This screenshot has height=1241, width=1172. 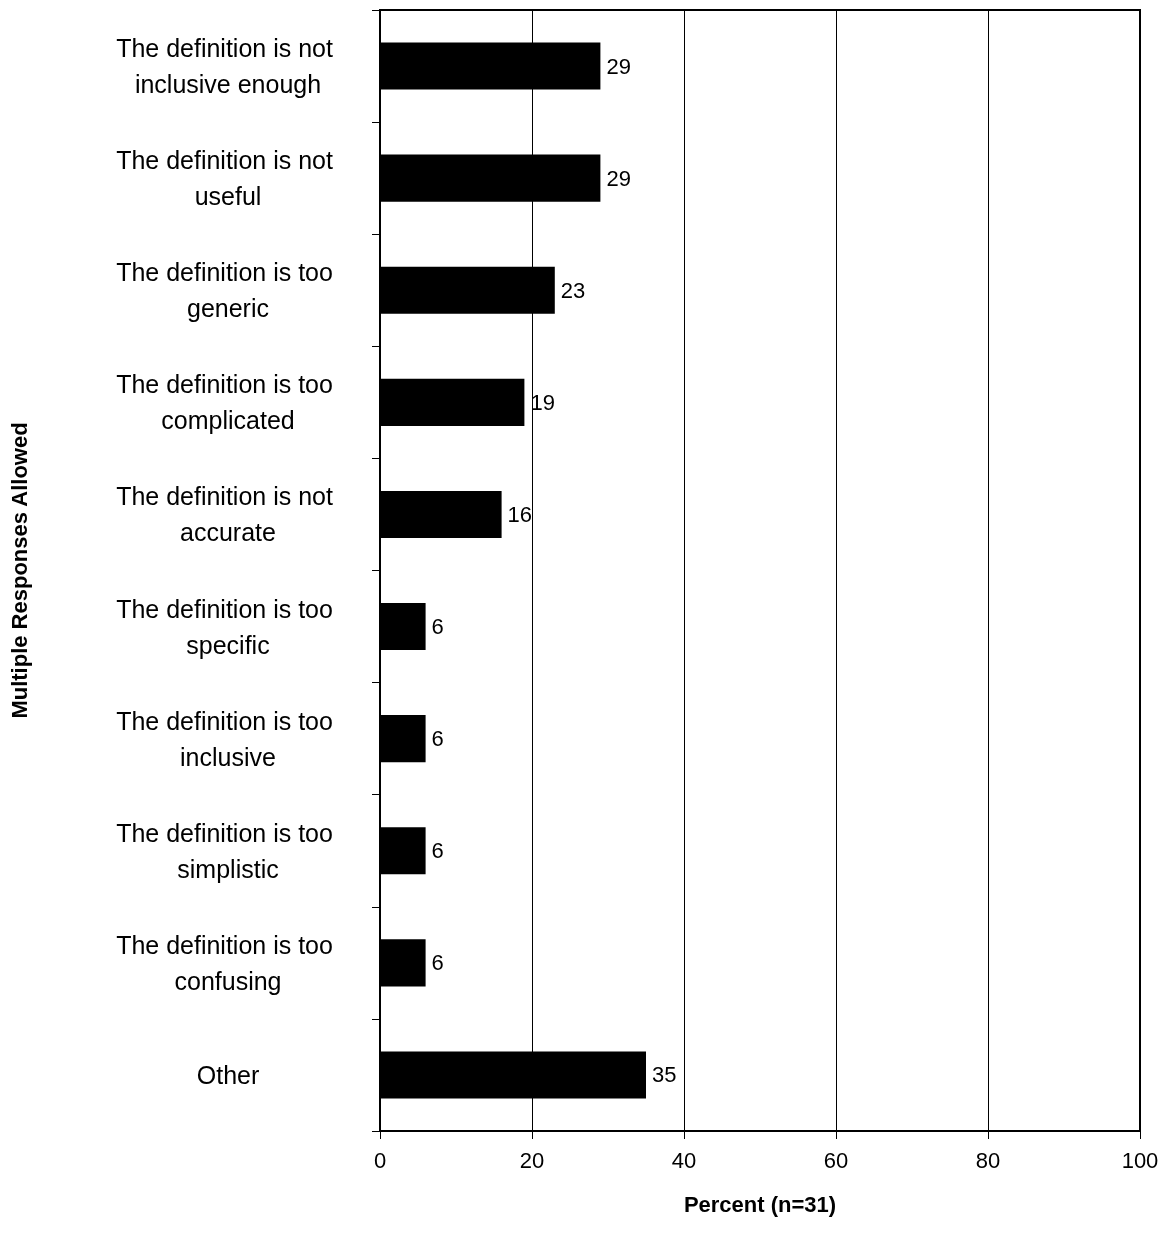 What do you see at coordinates (228, 290) in the screenshot?
I see `y-tick-label: The definition is too generic` at bounding box center [228, 290].